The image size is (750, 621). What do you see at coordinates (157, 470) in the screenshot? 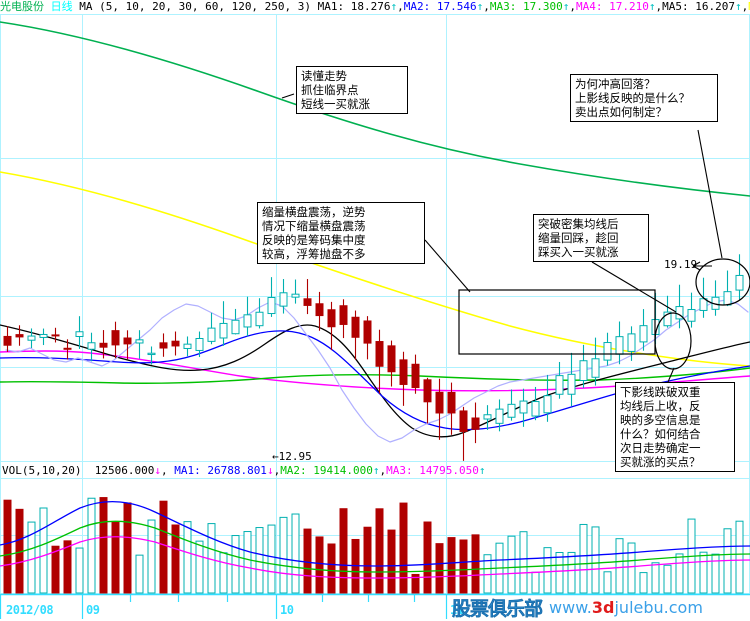
I see `volume-arrow-icon: ↓` at bounding box center [157, 470].